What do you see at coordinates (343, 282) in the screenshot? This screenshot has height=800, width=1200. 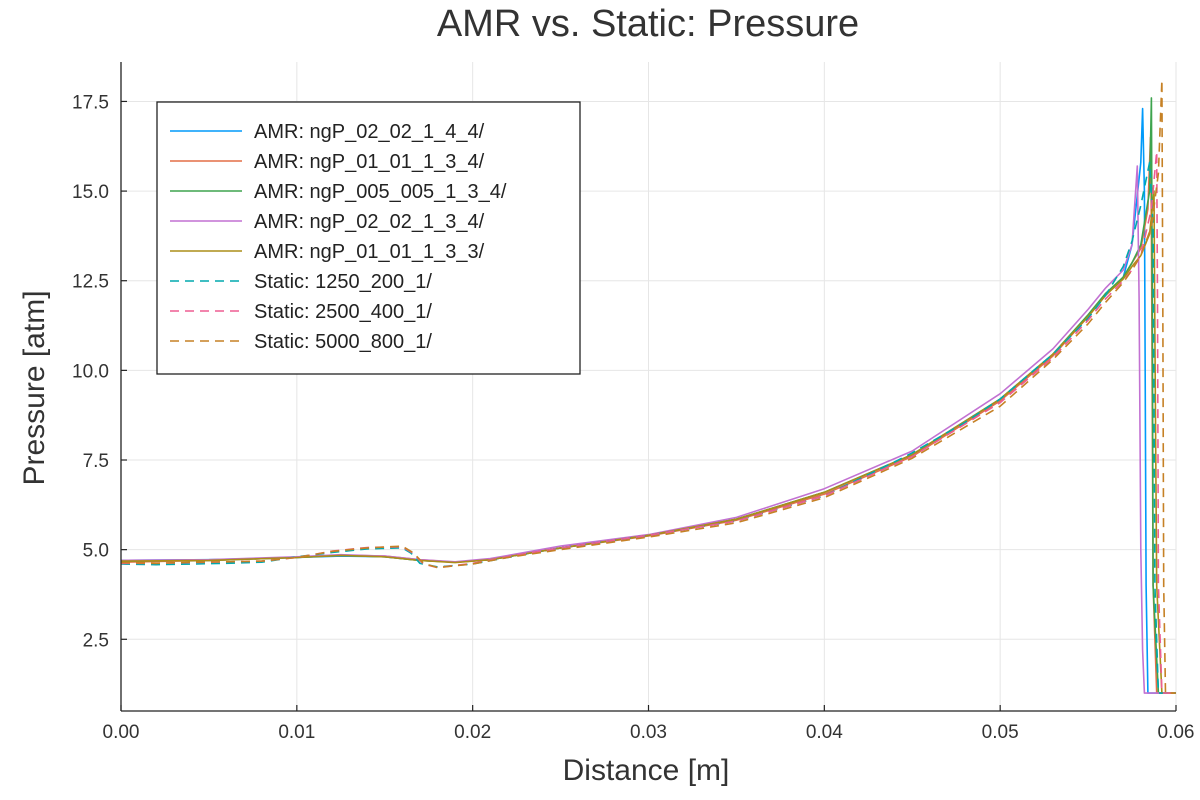 I see `legend-label-6: Static: 1250_200_1/` at bounding box center [343, 282].